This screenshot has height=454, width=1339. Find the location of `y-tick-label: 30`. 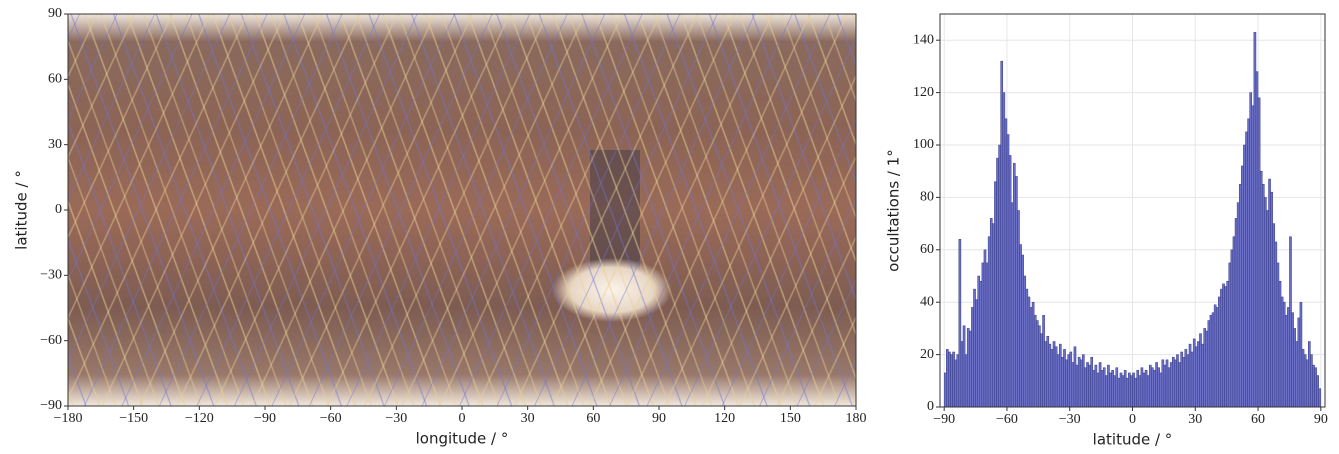

y-tick-label: 30 is located at coordinates (55, 144).